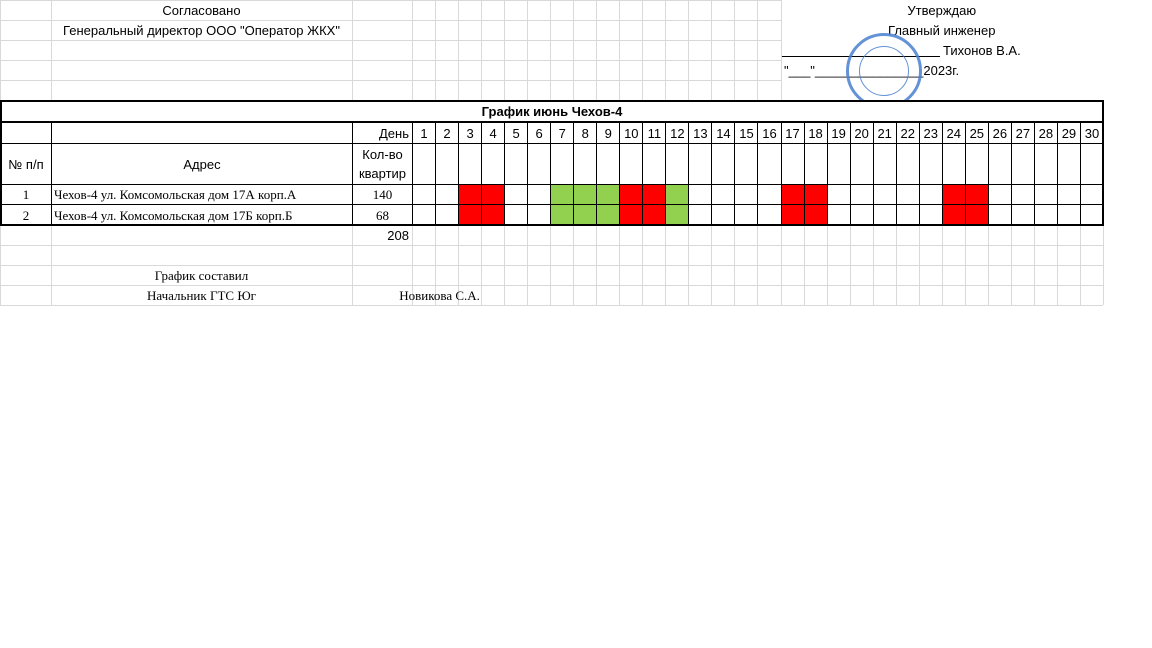 The width and height of the screenshot is (1152, 648). Describe the element at coordinates (201, 30) in the screenshot. I see `approval-position: Генеральный директор ООО "Оператор ЖКХ"` at that location.